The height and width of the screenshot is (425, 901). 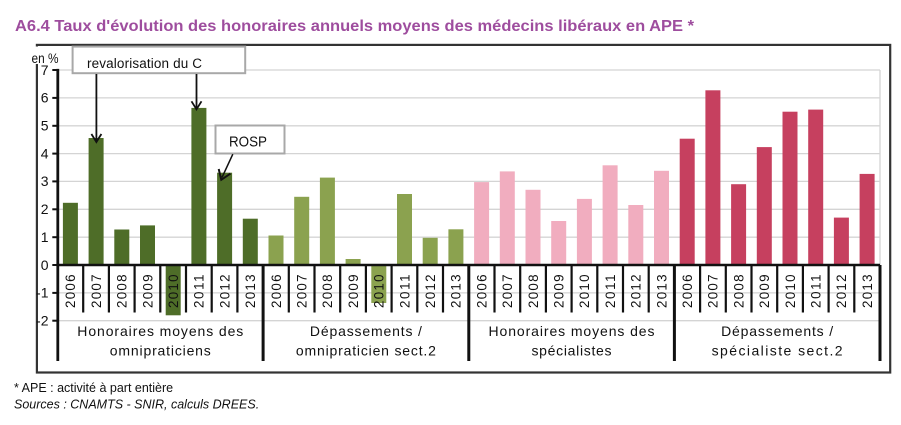 I want to click on svg-text: 7, so click(x=45, y=70).